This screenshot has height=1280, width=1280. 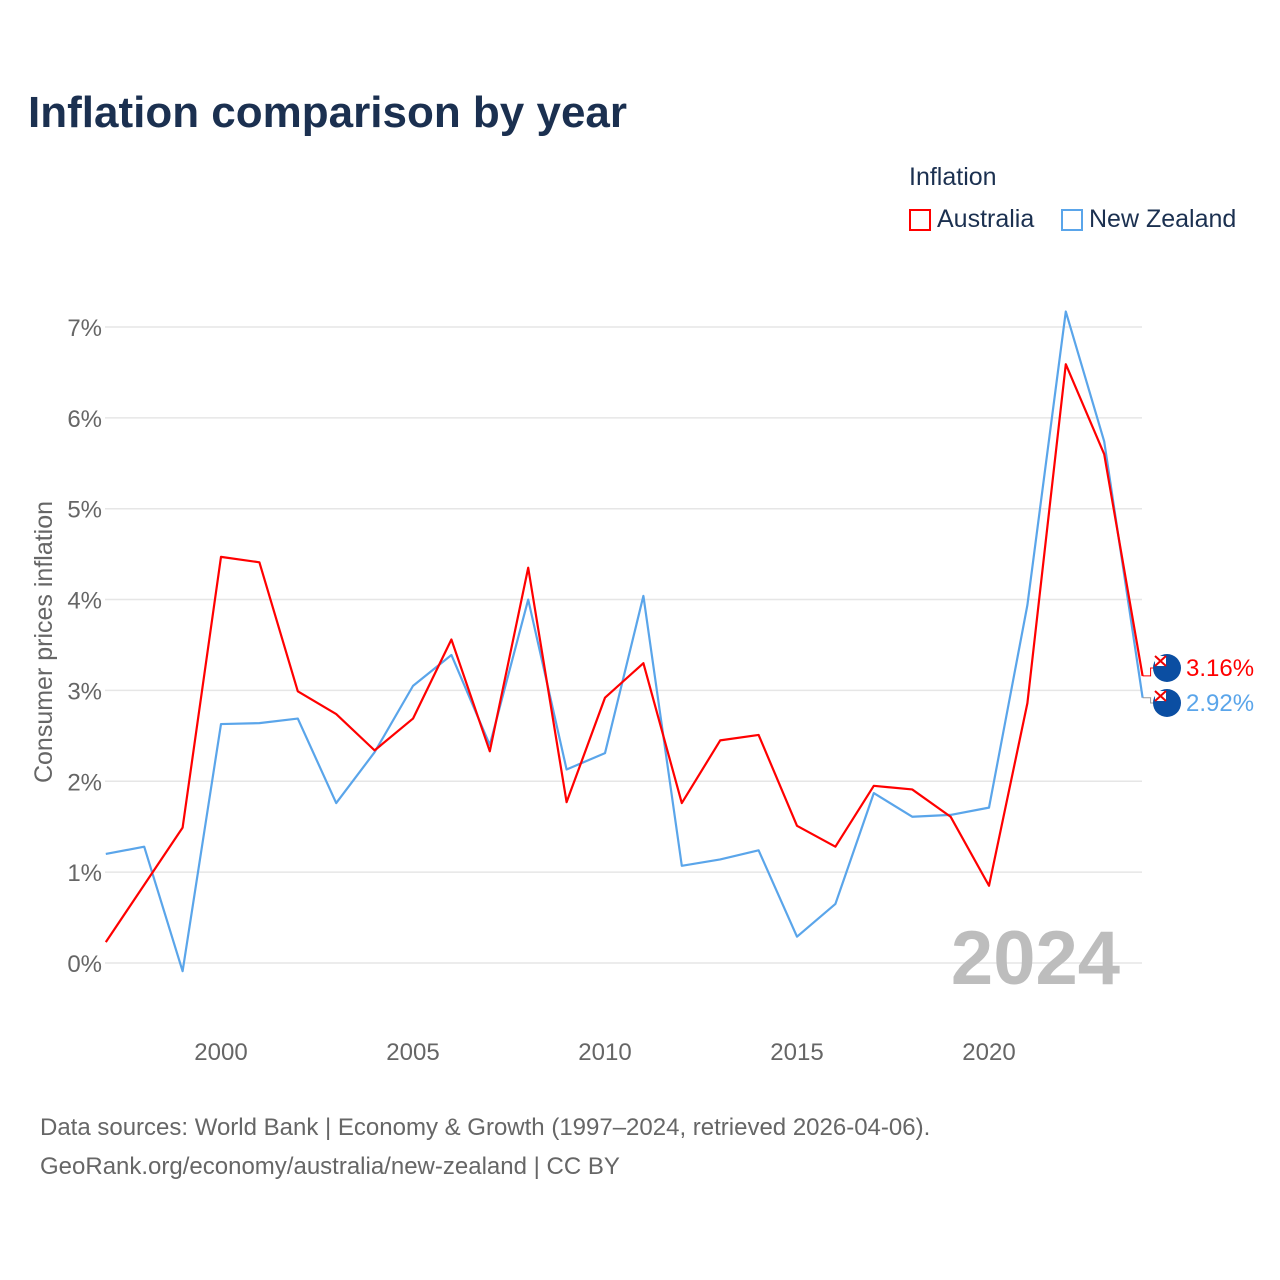 I want to click on x-tick-label: 2010, so click(x=604, y=1052).